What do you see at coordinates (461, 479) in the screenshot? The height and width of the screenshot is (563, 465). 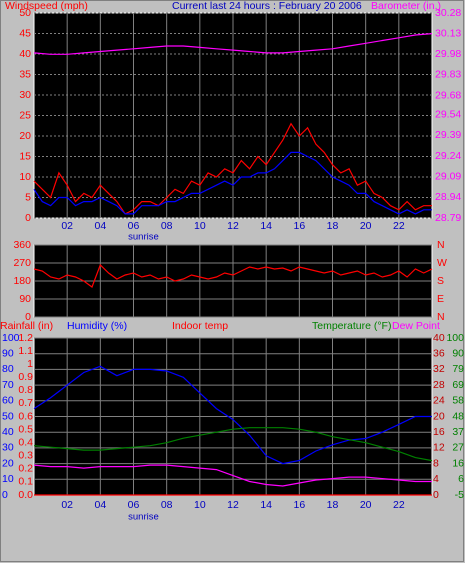 I see `y-tick-label: 6` at bounding box center [461, 479].